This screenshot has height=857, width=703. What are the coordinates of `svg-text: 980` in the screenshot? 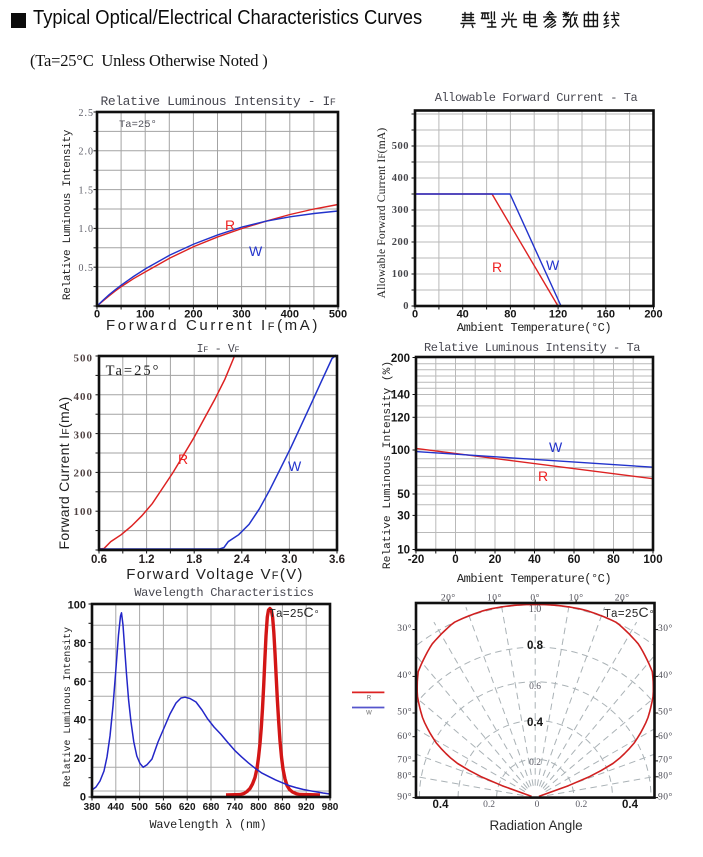 It's located at (330, 807).